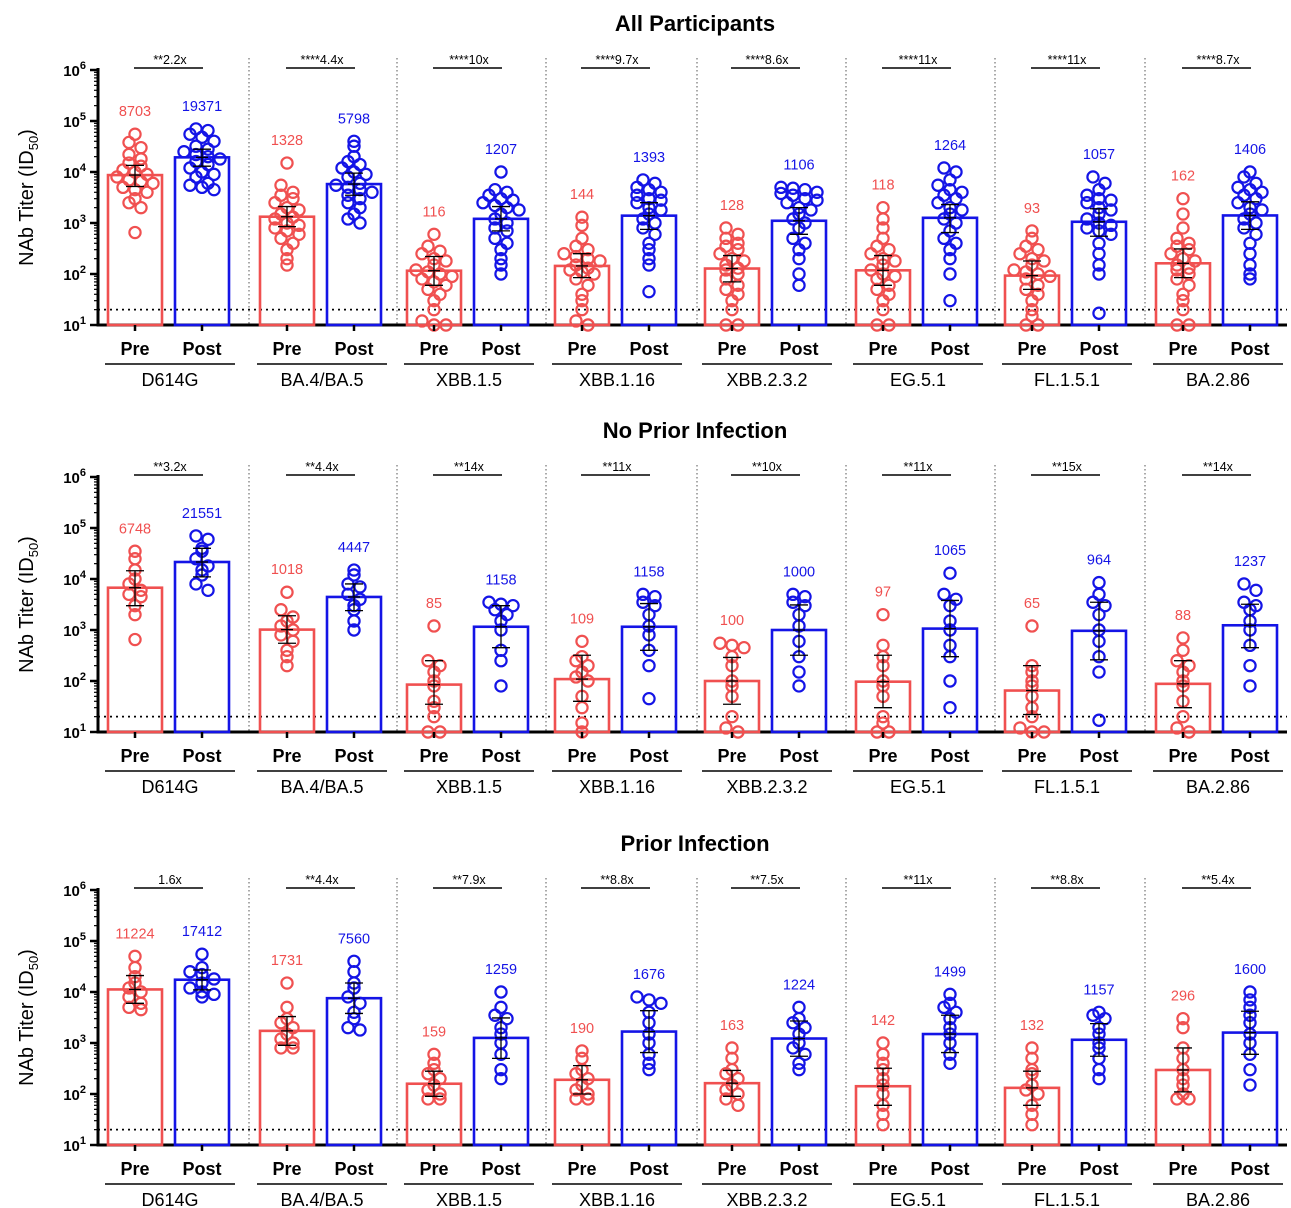 The width and height of the screenshot is (1291, 1208). What do you see at coordinates (322, 880) in the screenshot?
I see `fold-change-label: **4.4x` at bounding box center [322, 880].